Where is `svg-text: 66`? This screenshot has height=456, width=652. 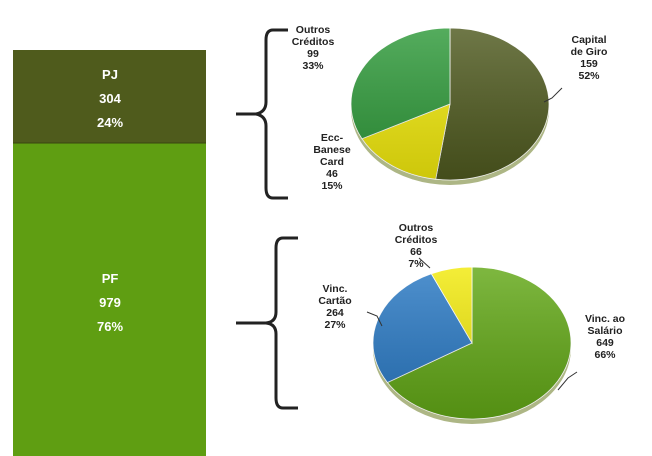
svg-text: 66 is located at coordinates (416, 252).